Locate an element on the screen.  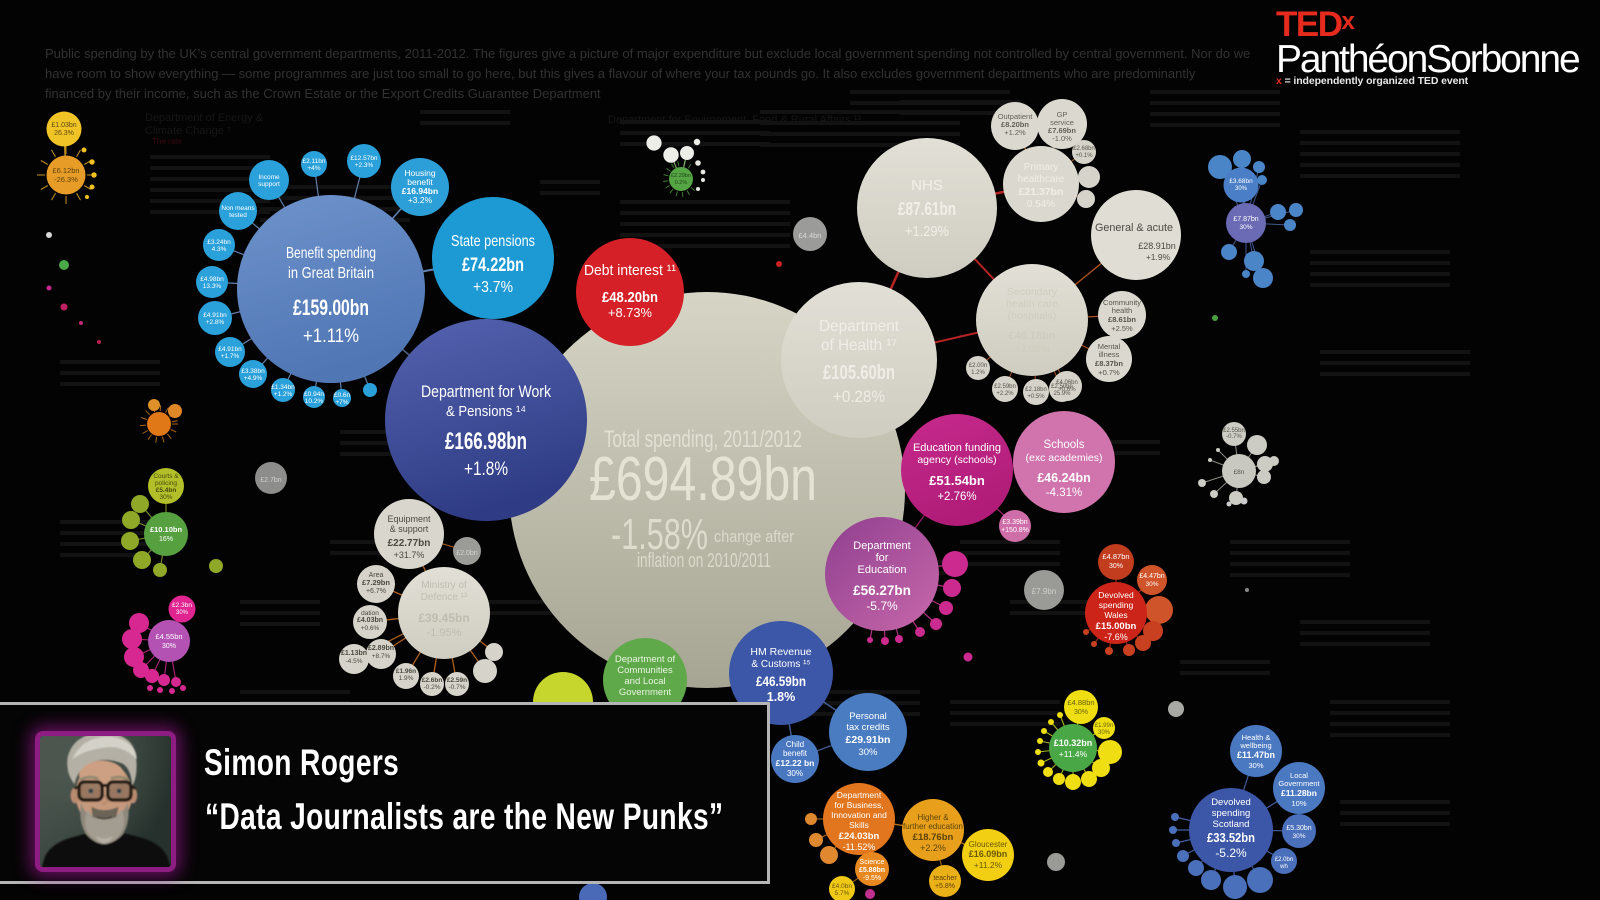
svg-text: £1.34bn is located at coordinates (283, 387).